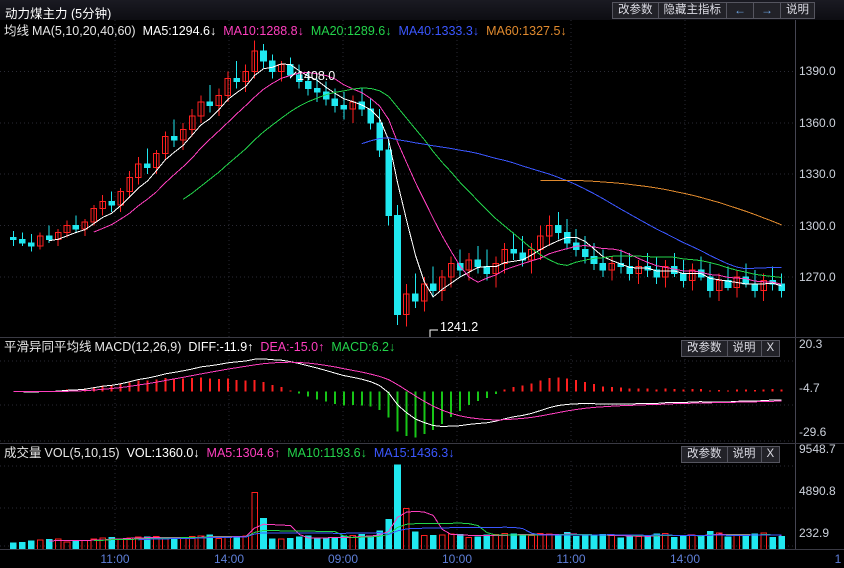 Image resolution: width=844 pixels, height=568 pixels. I want to click on ma-legend-item-1: MA10:1288.8↓, so click(263, 31).